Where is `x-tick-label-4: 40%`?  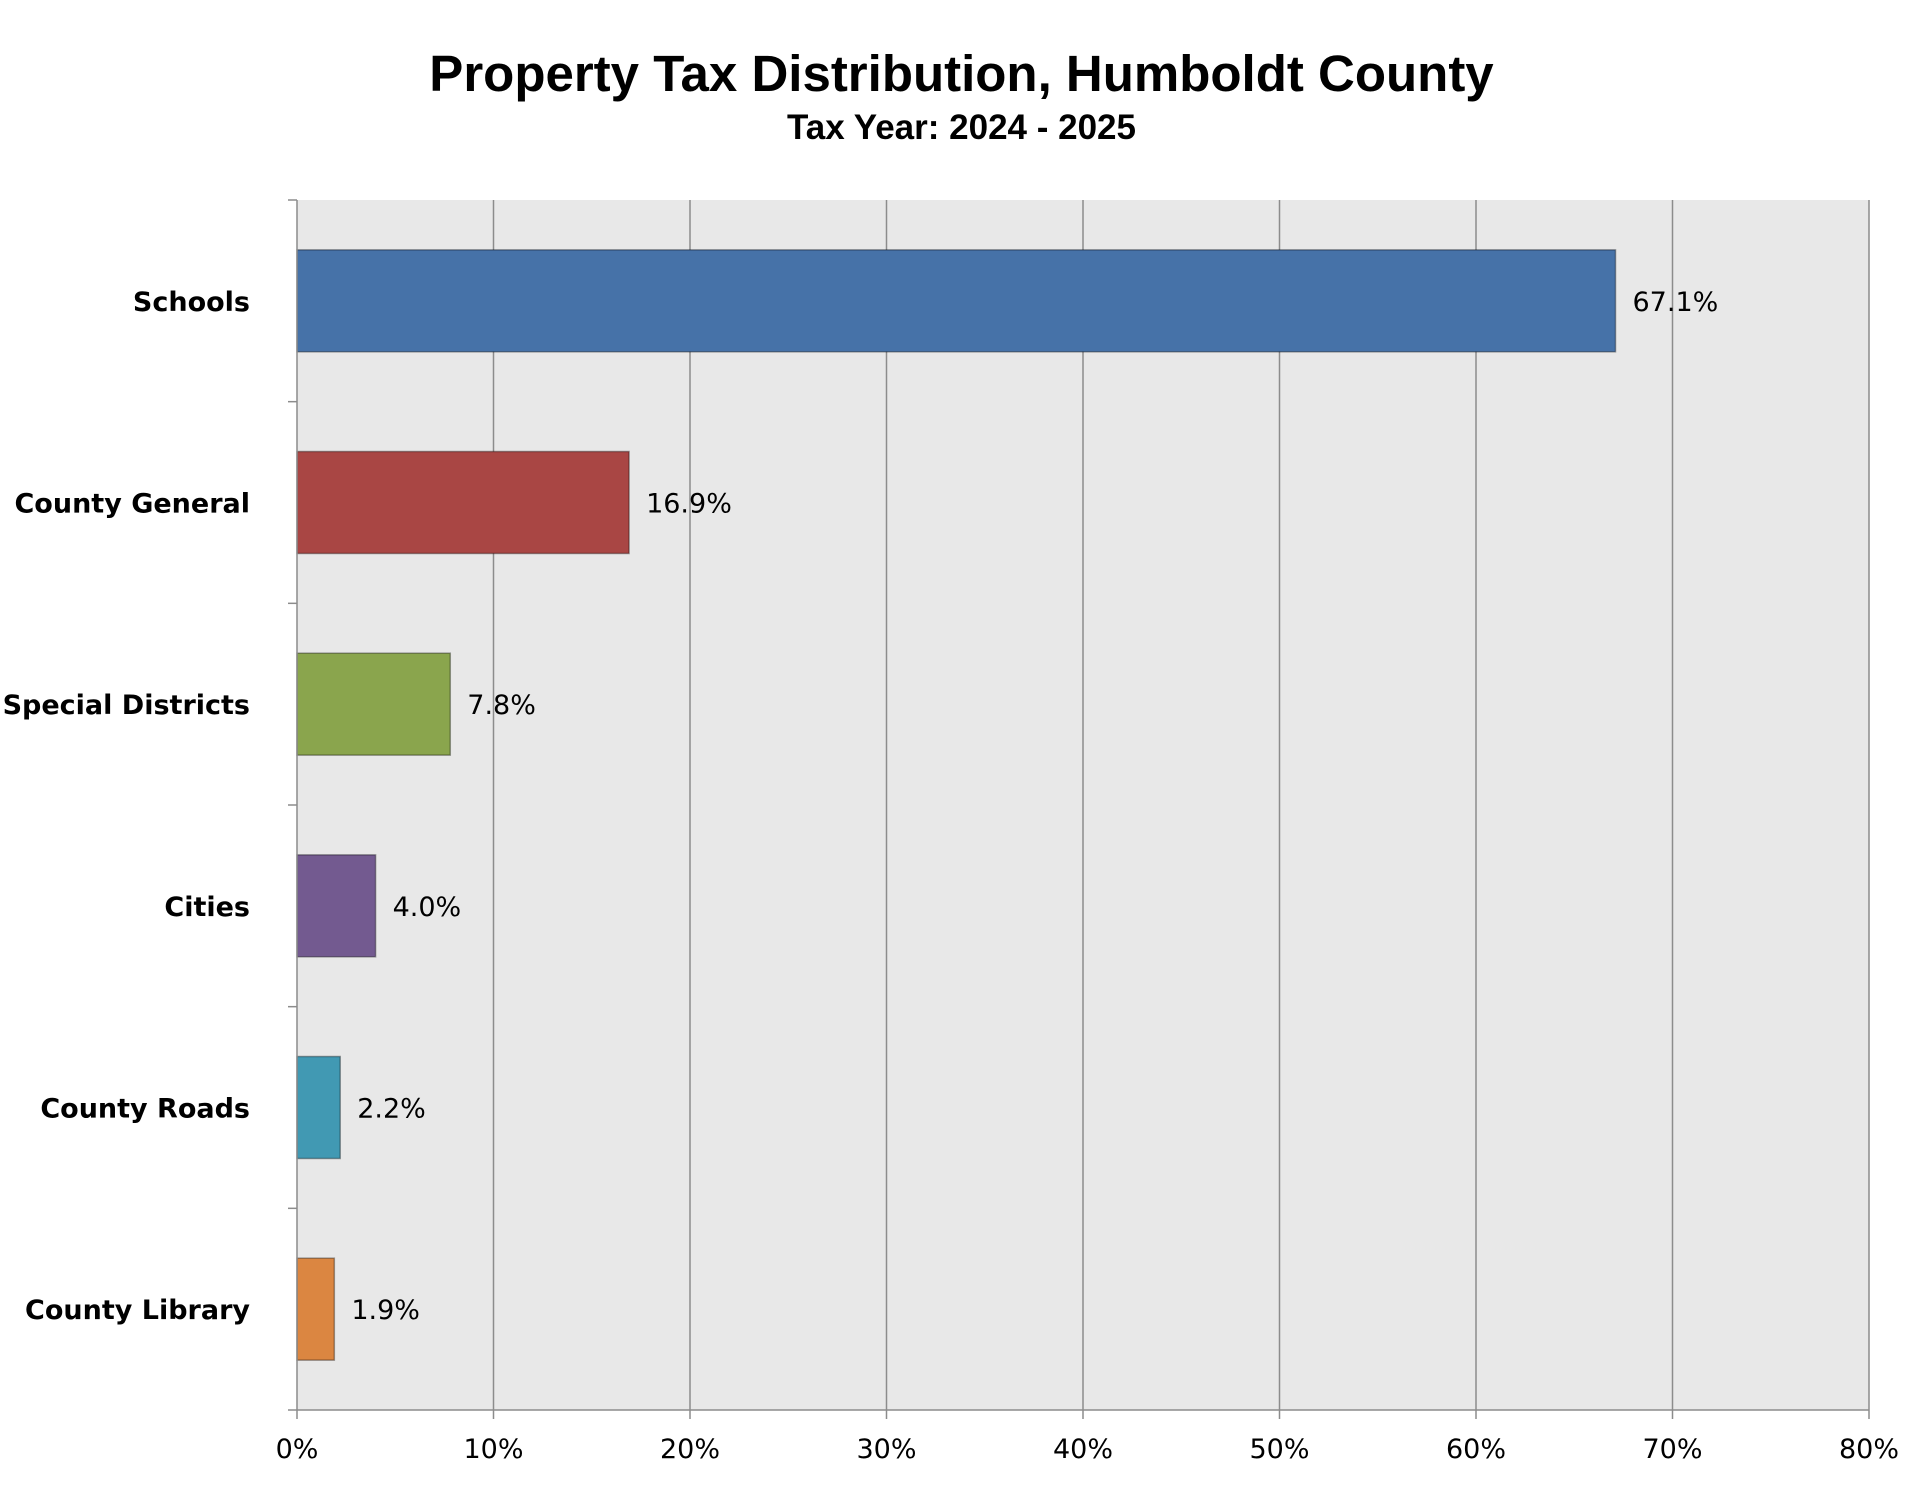
x-tick-label-4: 40% is located at coordinates (1083, 1449).